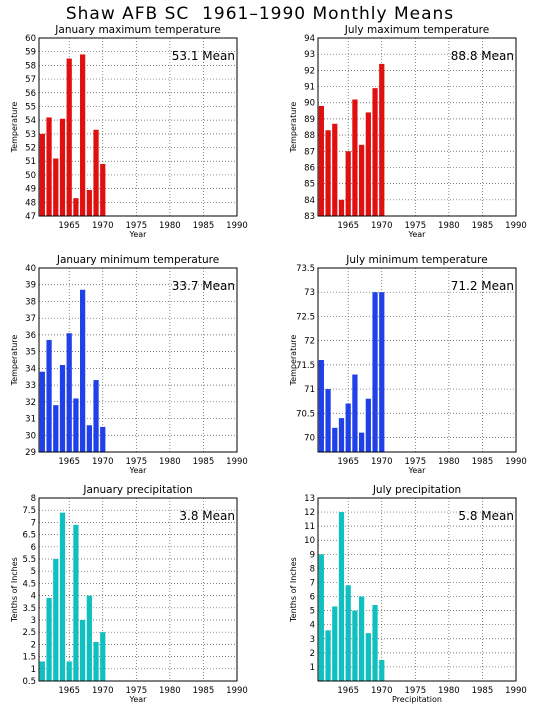 The height and width of the screenshot is (711, 536). Describe the element at coordinates (30, 269) in the screenshot. I see `y-tick-label: 40` at that location.